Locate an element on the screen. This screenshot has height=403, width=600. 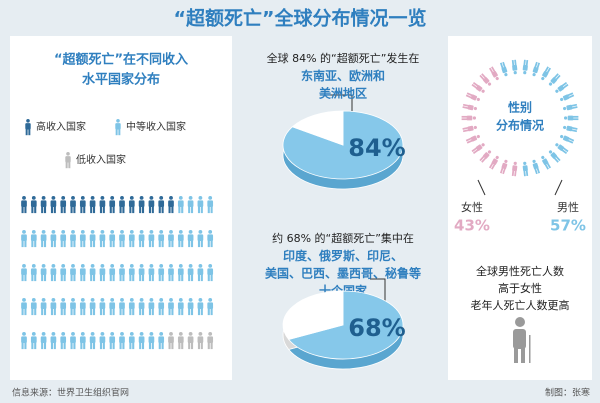
text-line: 美国、巴西、墨西哥、秘鲁等 is located at coordinates (343, 273).